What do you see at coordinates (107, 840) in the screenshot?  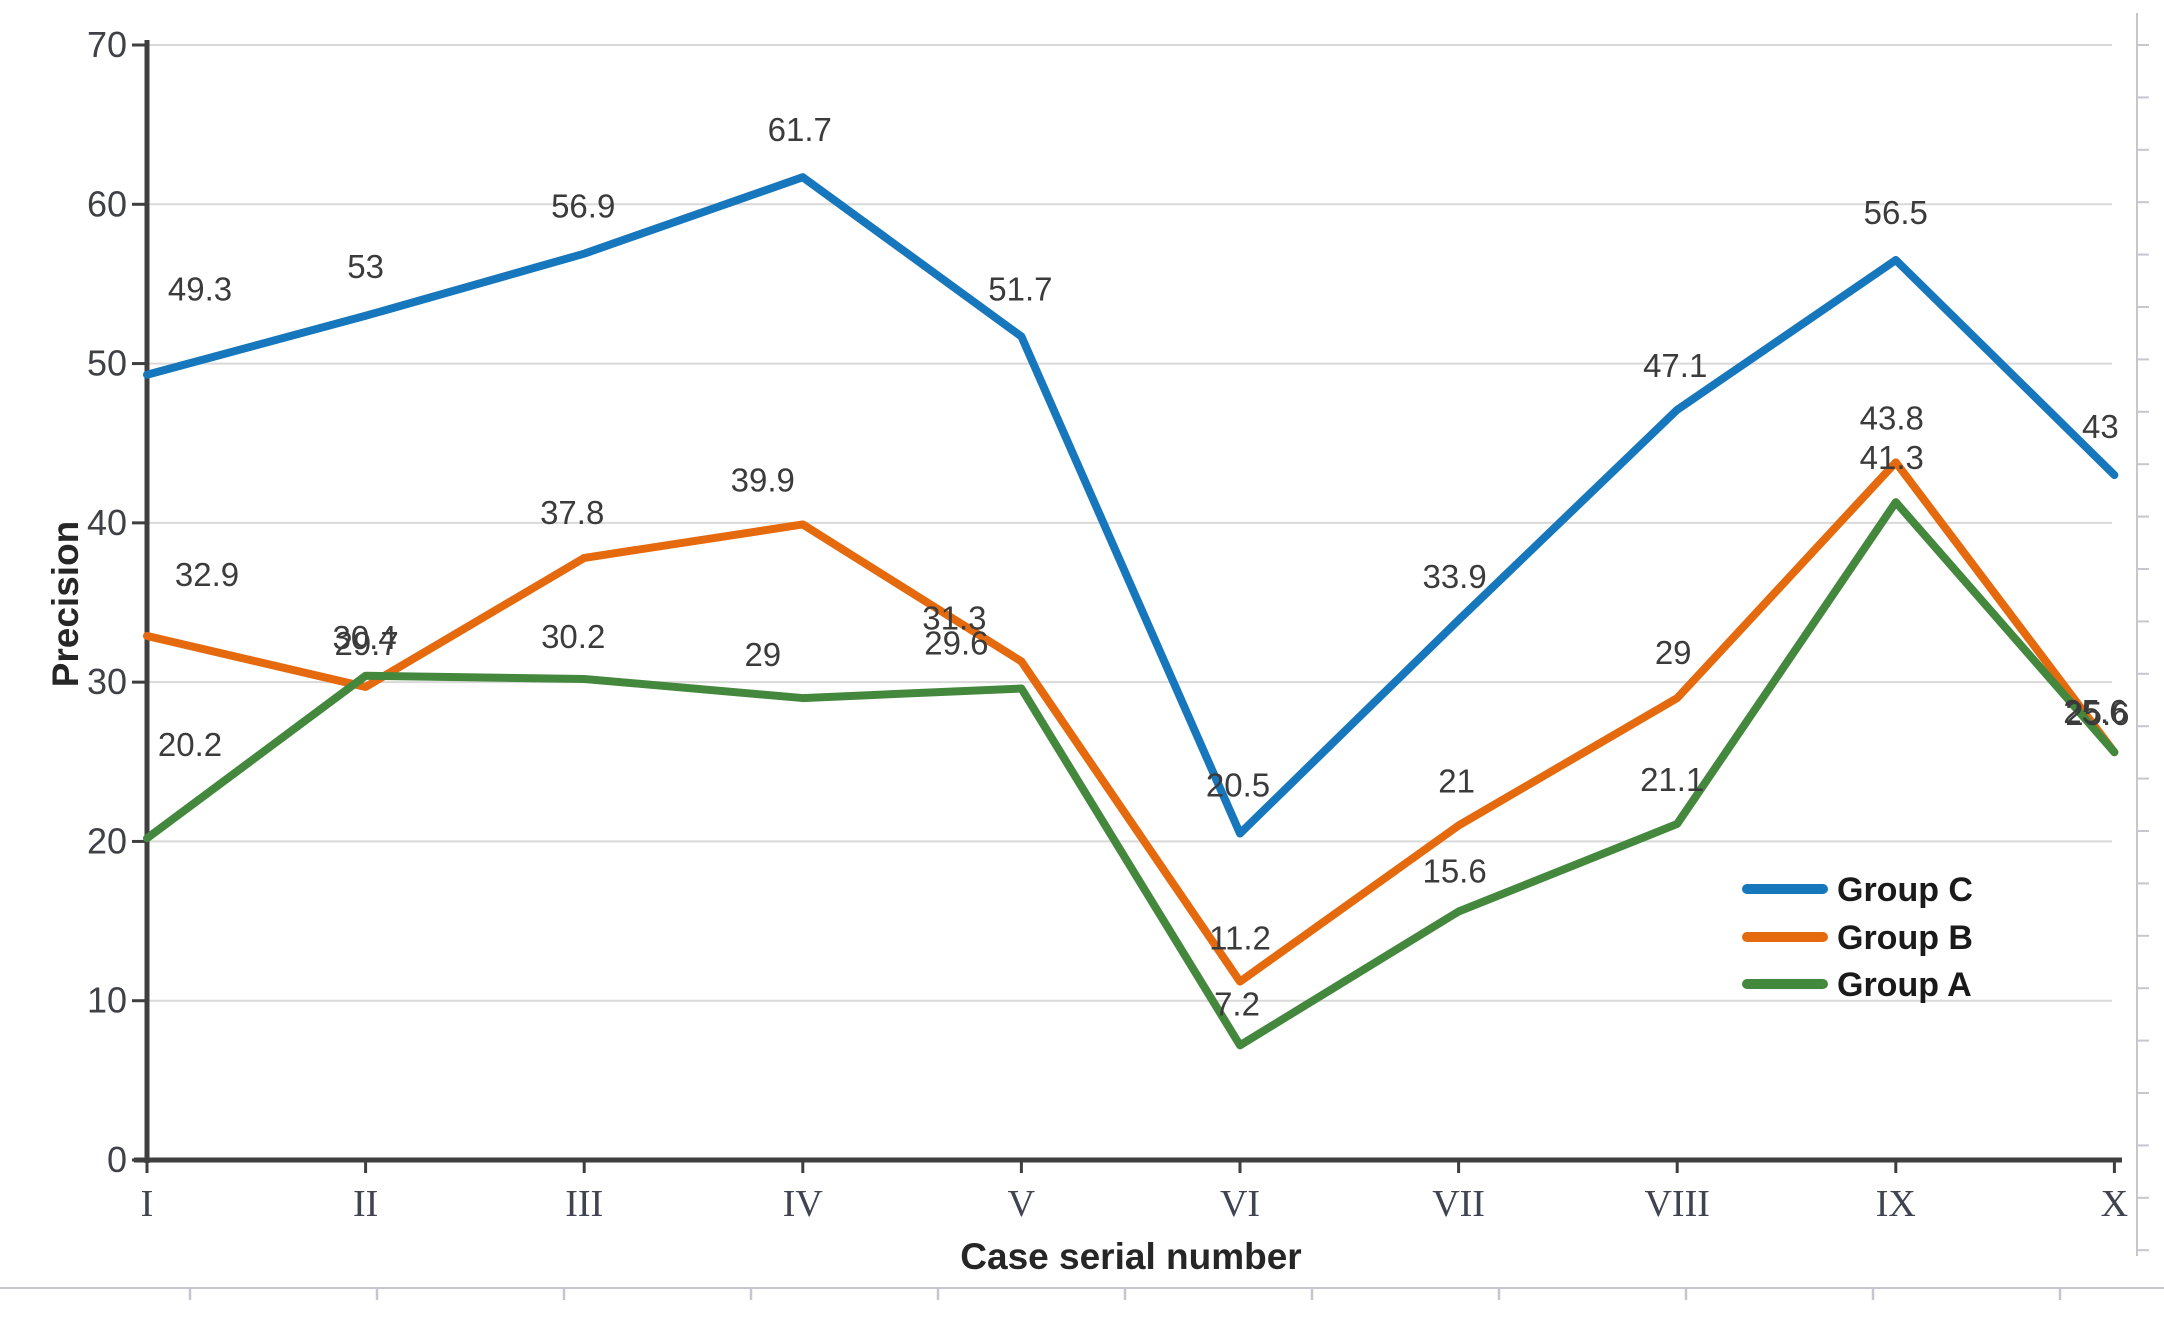 I see `y-tick-label-20: 20` at bounding box center [107, 840].